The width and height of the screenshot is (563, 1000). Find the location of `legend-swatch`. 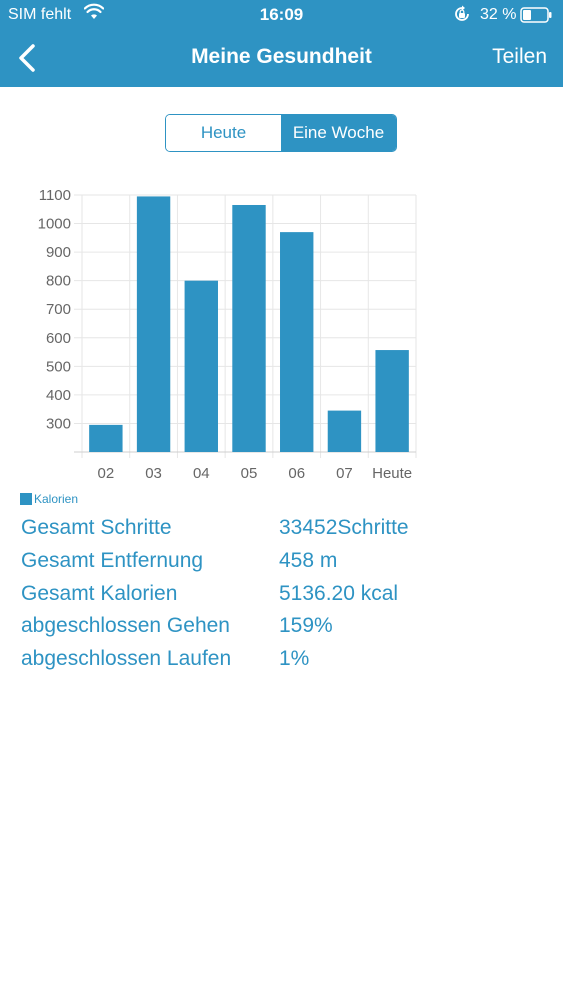

legend-swatch is located at coordinates (26, 499).